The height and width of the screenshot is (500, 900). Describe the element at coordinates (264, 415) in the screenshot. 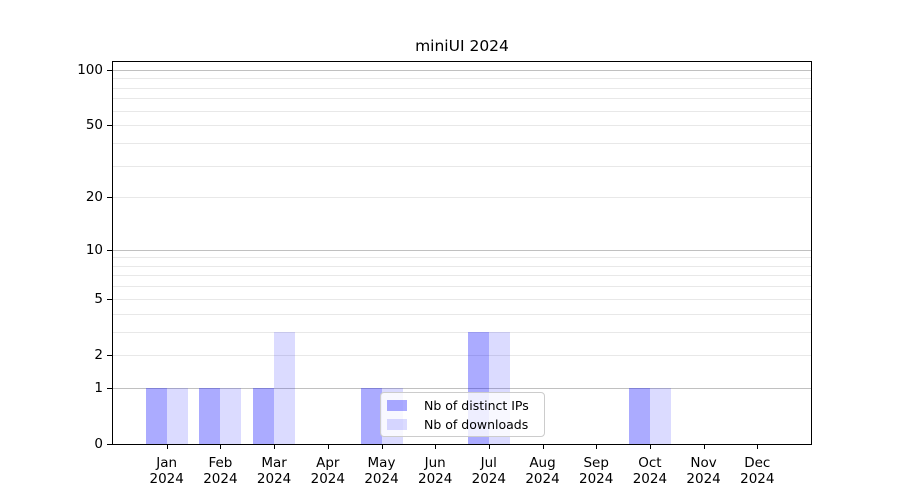

I see `bar-distinct-ips-mar` at that location.